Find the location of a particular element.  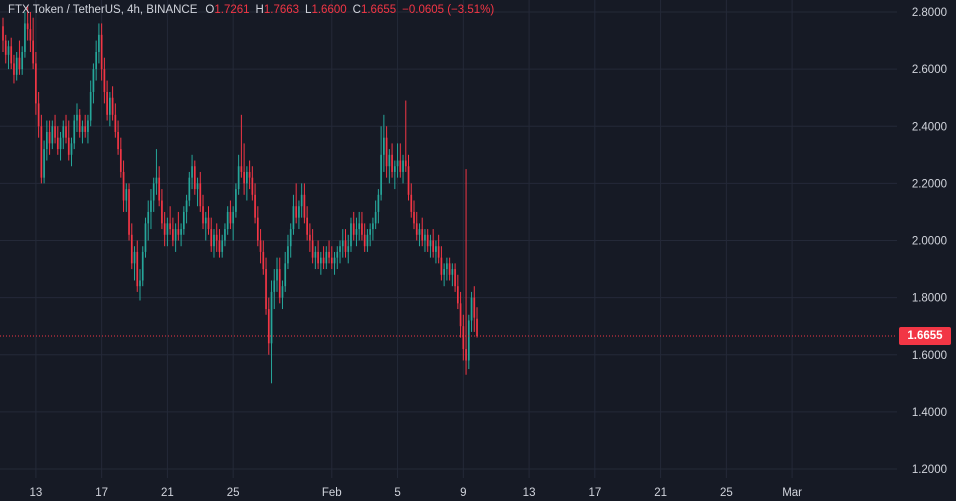

high-label: H is located at coordinates (259, 10).